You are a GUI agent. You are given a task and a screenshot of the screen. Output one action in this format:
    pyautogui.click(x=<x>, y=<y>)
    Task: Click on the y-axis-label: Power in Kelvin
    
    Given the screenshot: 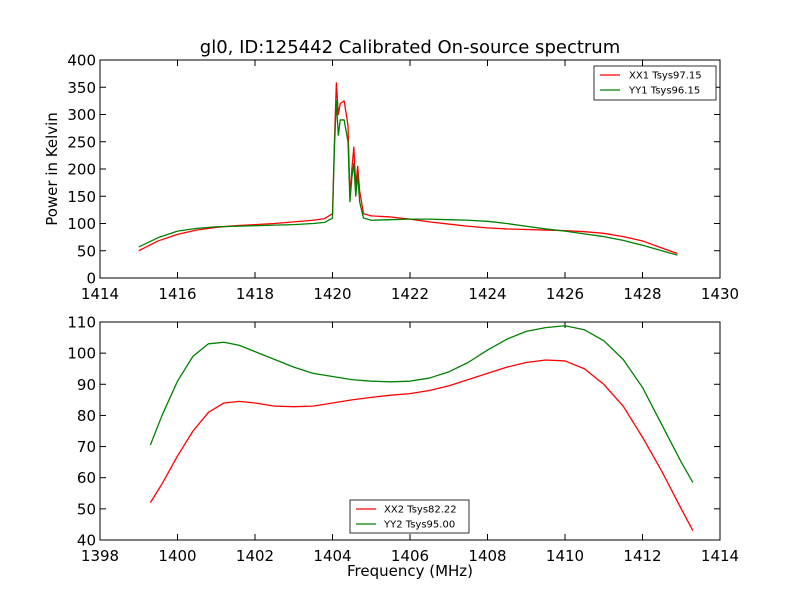 What is the action you would take?
    pyautogui.click(x=52, y=169)
    